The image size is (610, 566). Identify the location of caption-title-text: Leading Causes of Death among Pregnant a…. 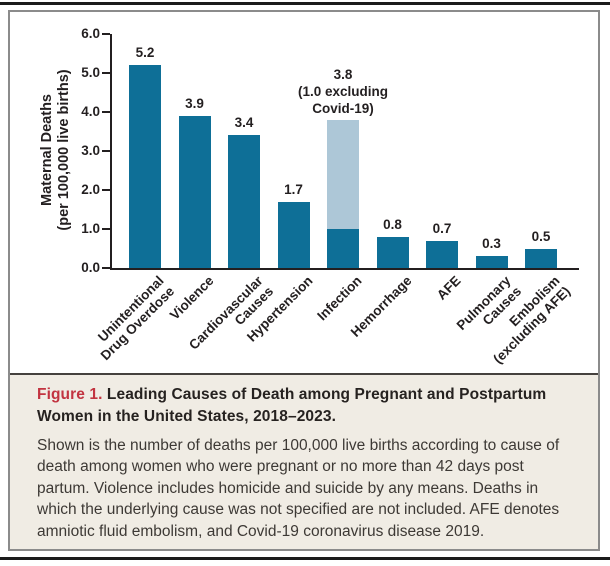
(292, 405).